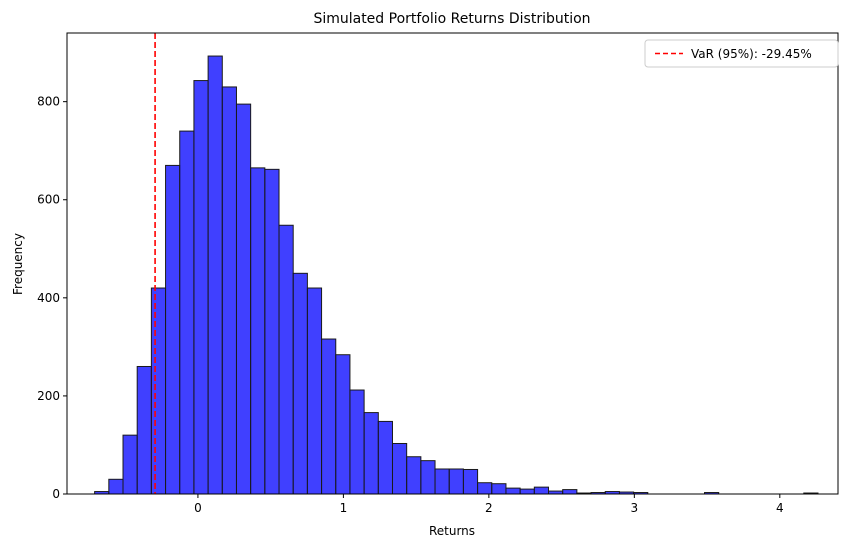  I want to click on x-tick-label: 4, so click(780, 508).